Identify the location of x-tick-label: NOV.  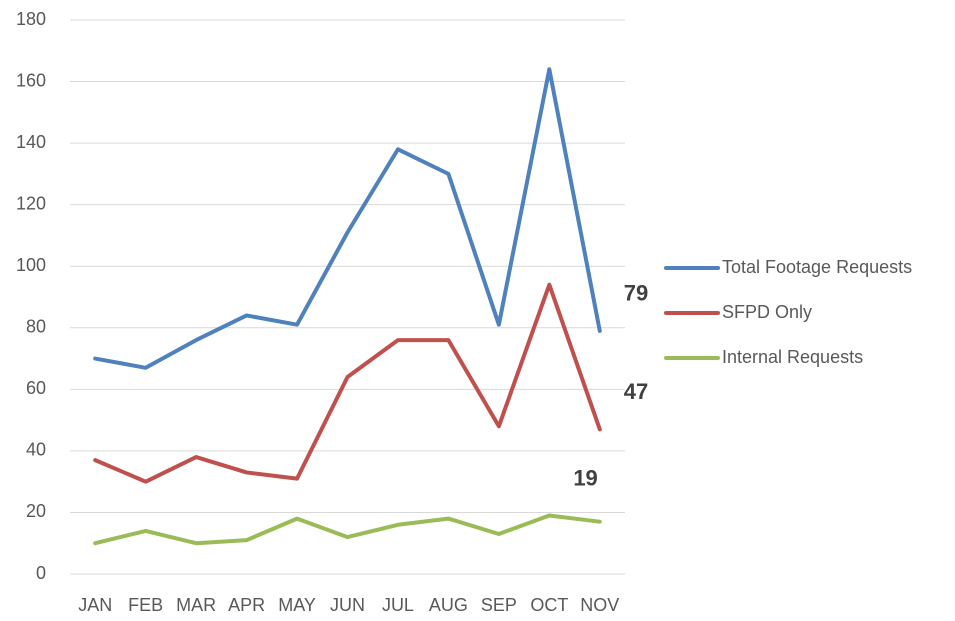
(599, 605).